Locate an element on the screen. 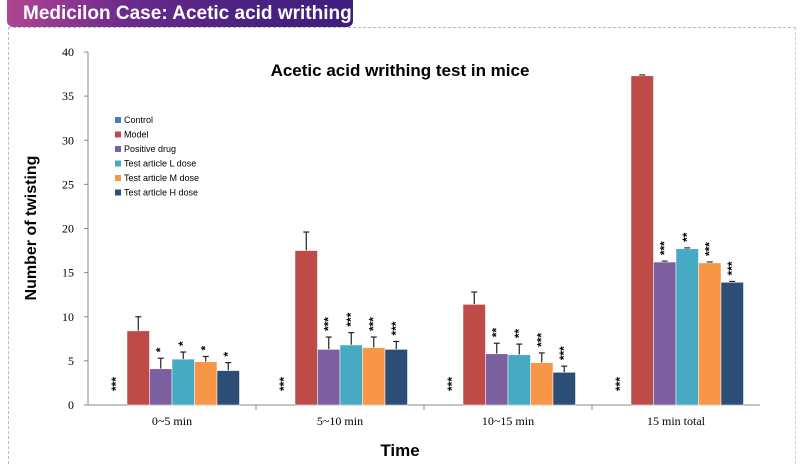 The width and height of the screenshot is (800, 467). x-tick-label: 10~15 min is located at coordinates (508, 421).